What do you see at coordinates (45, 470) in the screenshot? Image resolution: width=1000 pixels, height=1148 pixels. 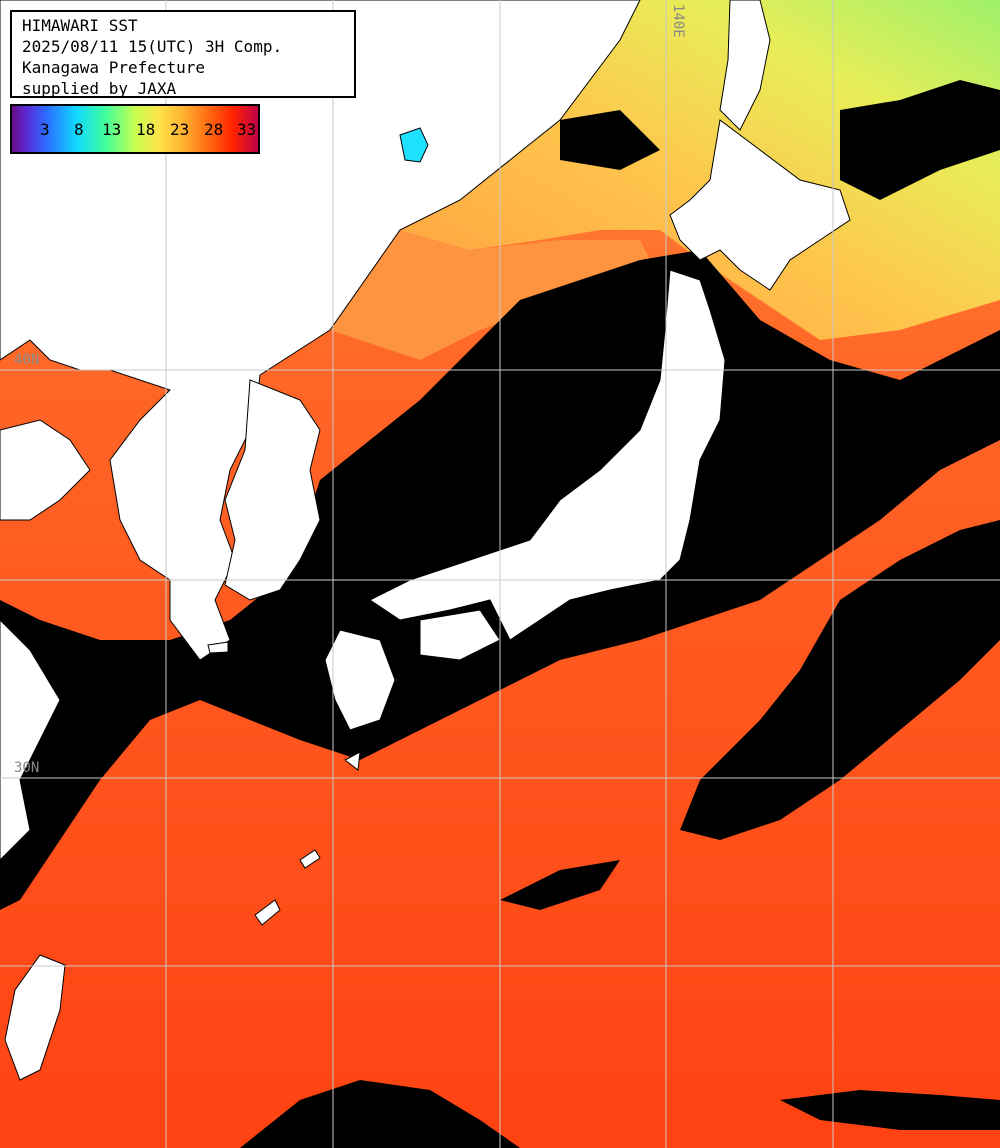 I see `liaodong-china-coast` at bounding box center [45, 470].